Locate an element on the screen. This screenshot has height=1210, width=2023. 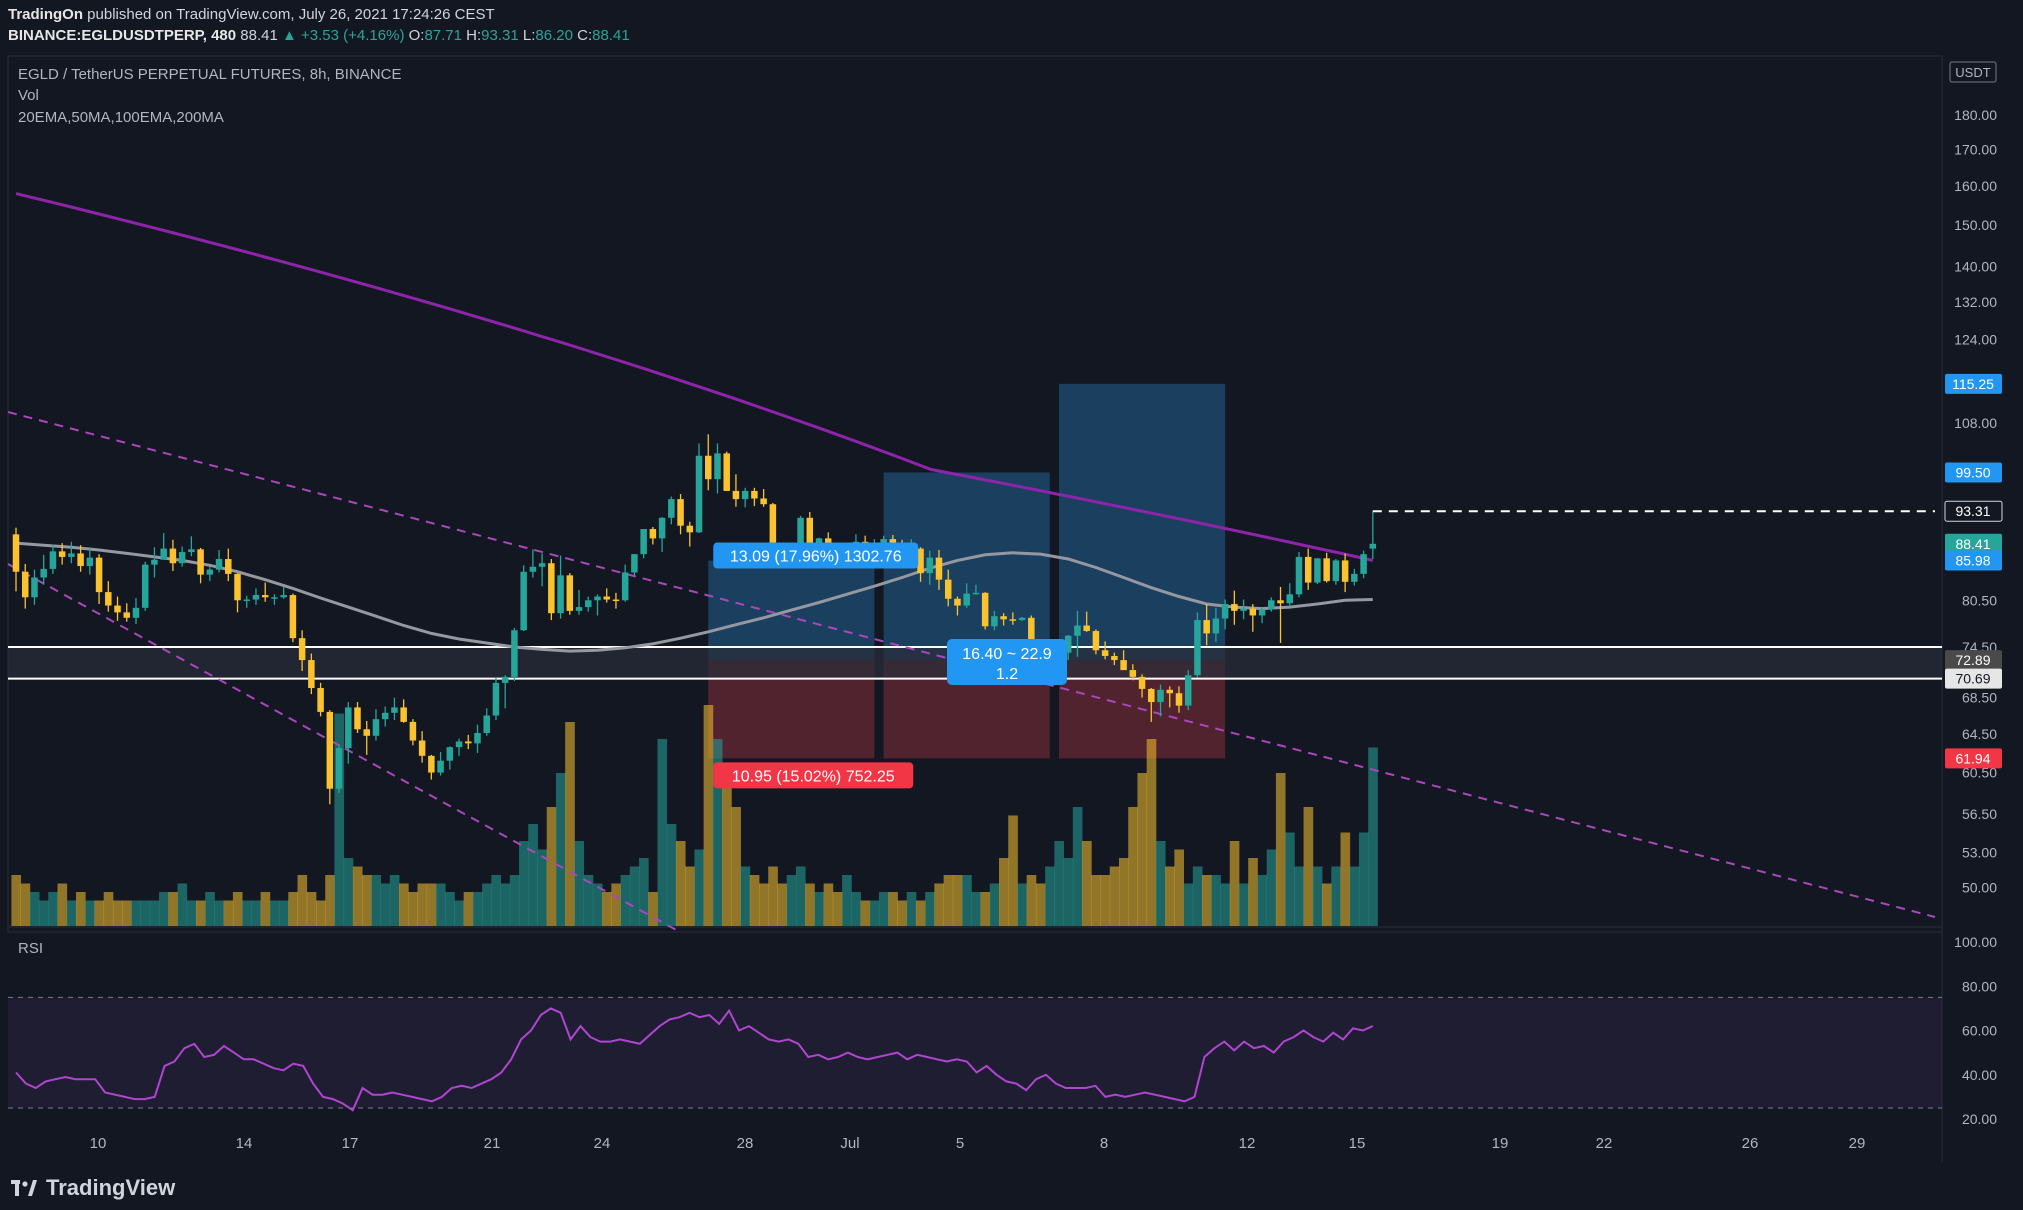
time-axis-tick: 22 is located at coordinates (1604, 1143).